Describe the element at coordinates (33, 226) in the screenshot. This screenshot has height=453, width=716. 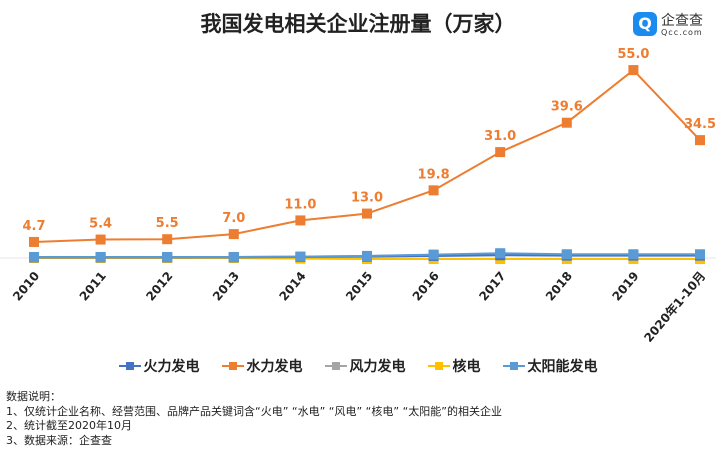
I see `data-label: 4.7` at that location.